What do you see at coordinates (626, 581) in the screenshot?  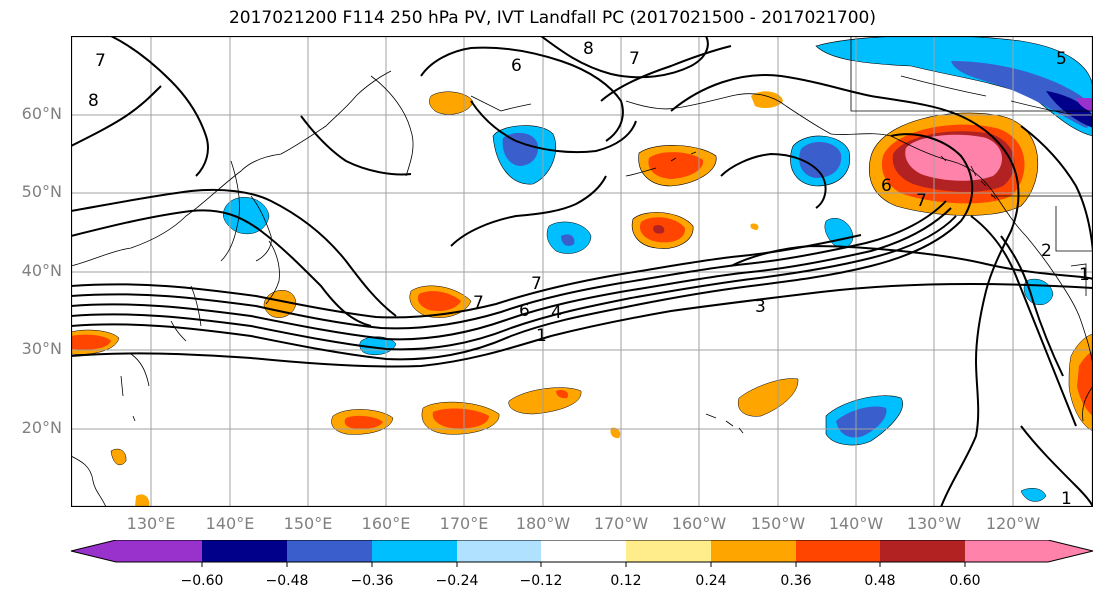 I see `colorbar-tick-label: 0.12` at bounding box center [626, 581].